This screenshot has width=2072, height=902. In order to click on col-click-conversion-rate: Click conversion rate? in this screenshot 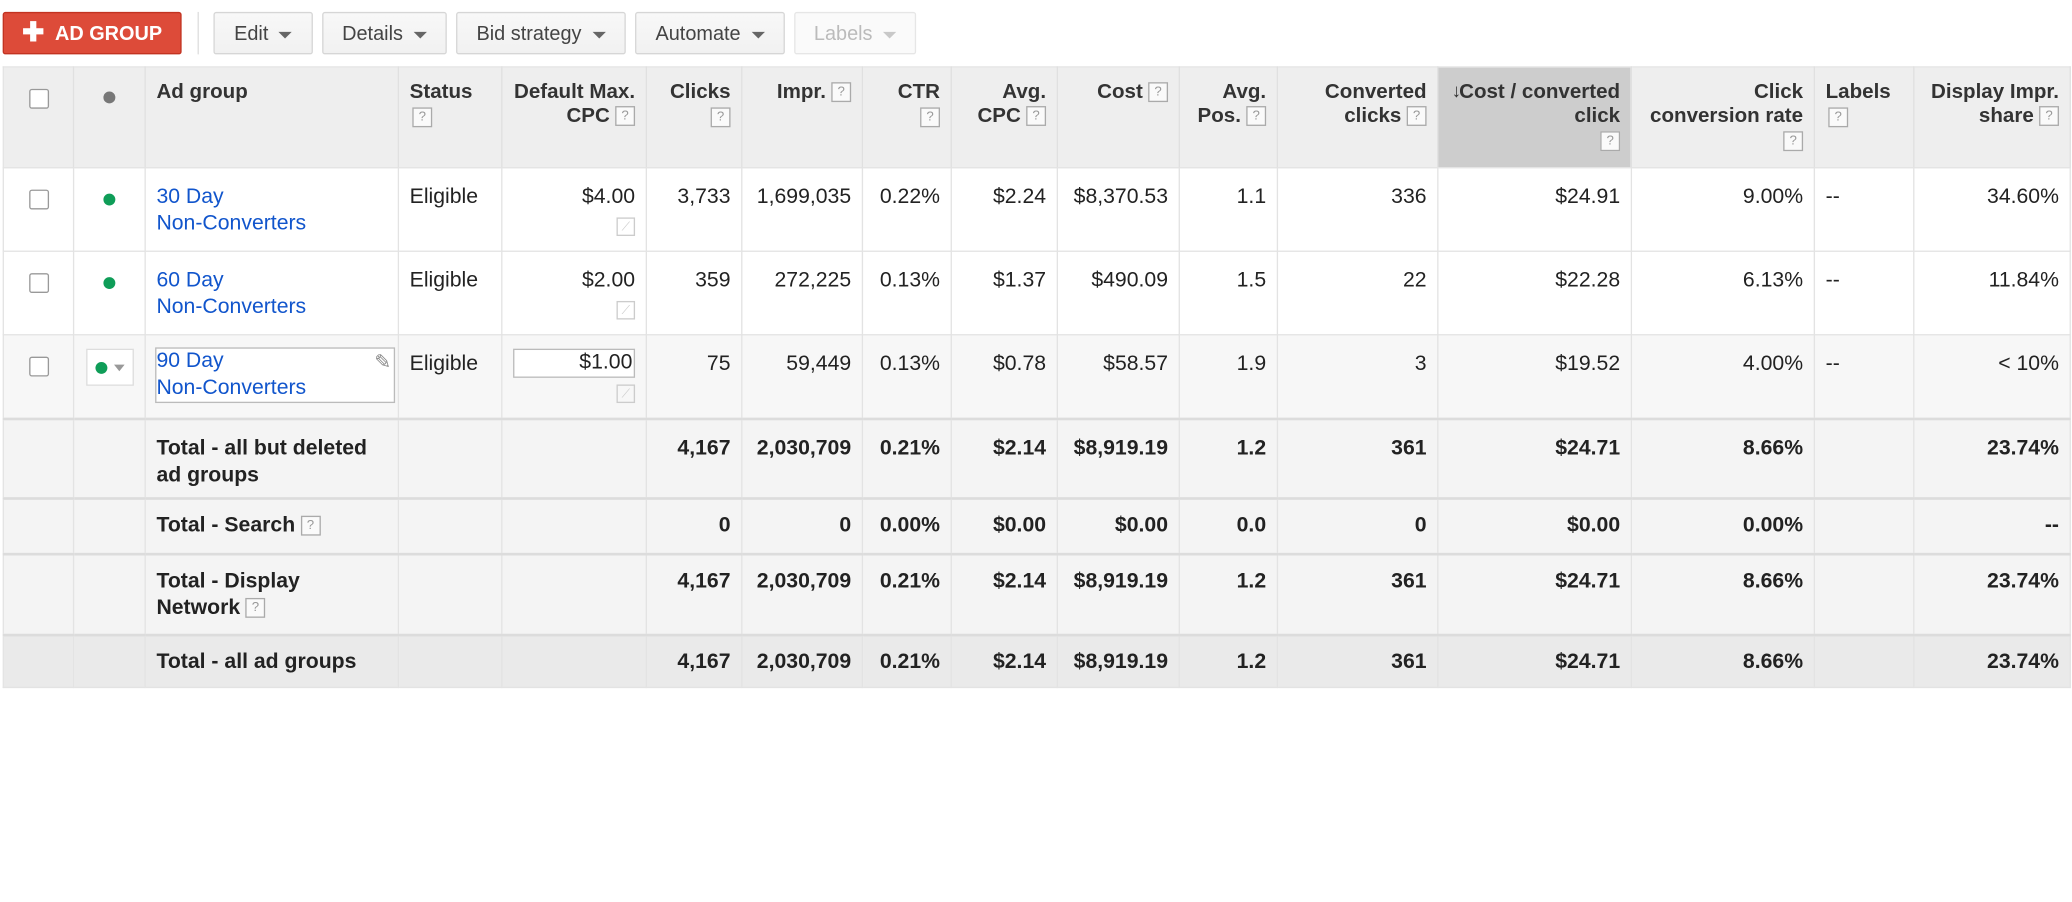, I will do `click(1723, 117)`.